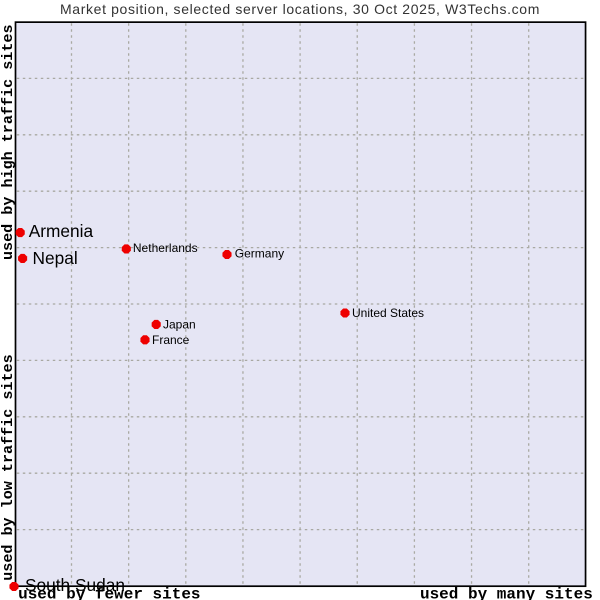 The width and height of the screenshot is (600, 600). What do you see at coordinates (165, 248) in the screenshot?
I see `svg-text: Netherlands` at bounding box center [165, 248].